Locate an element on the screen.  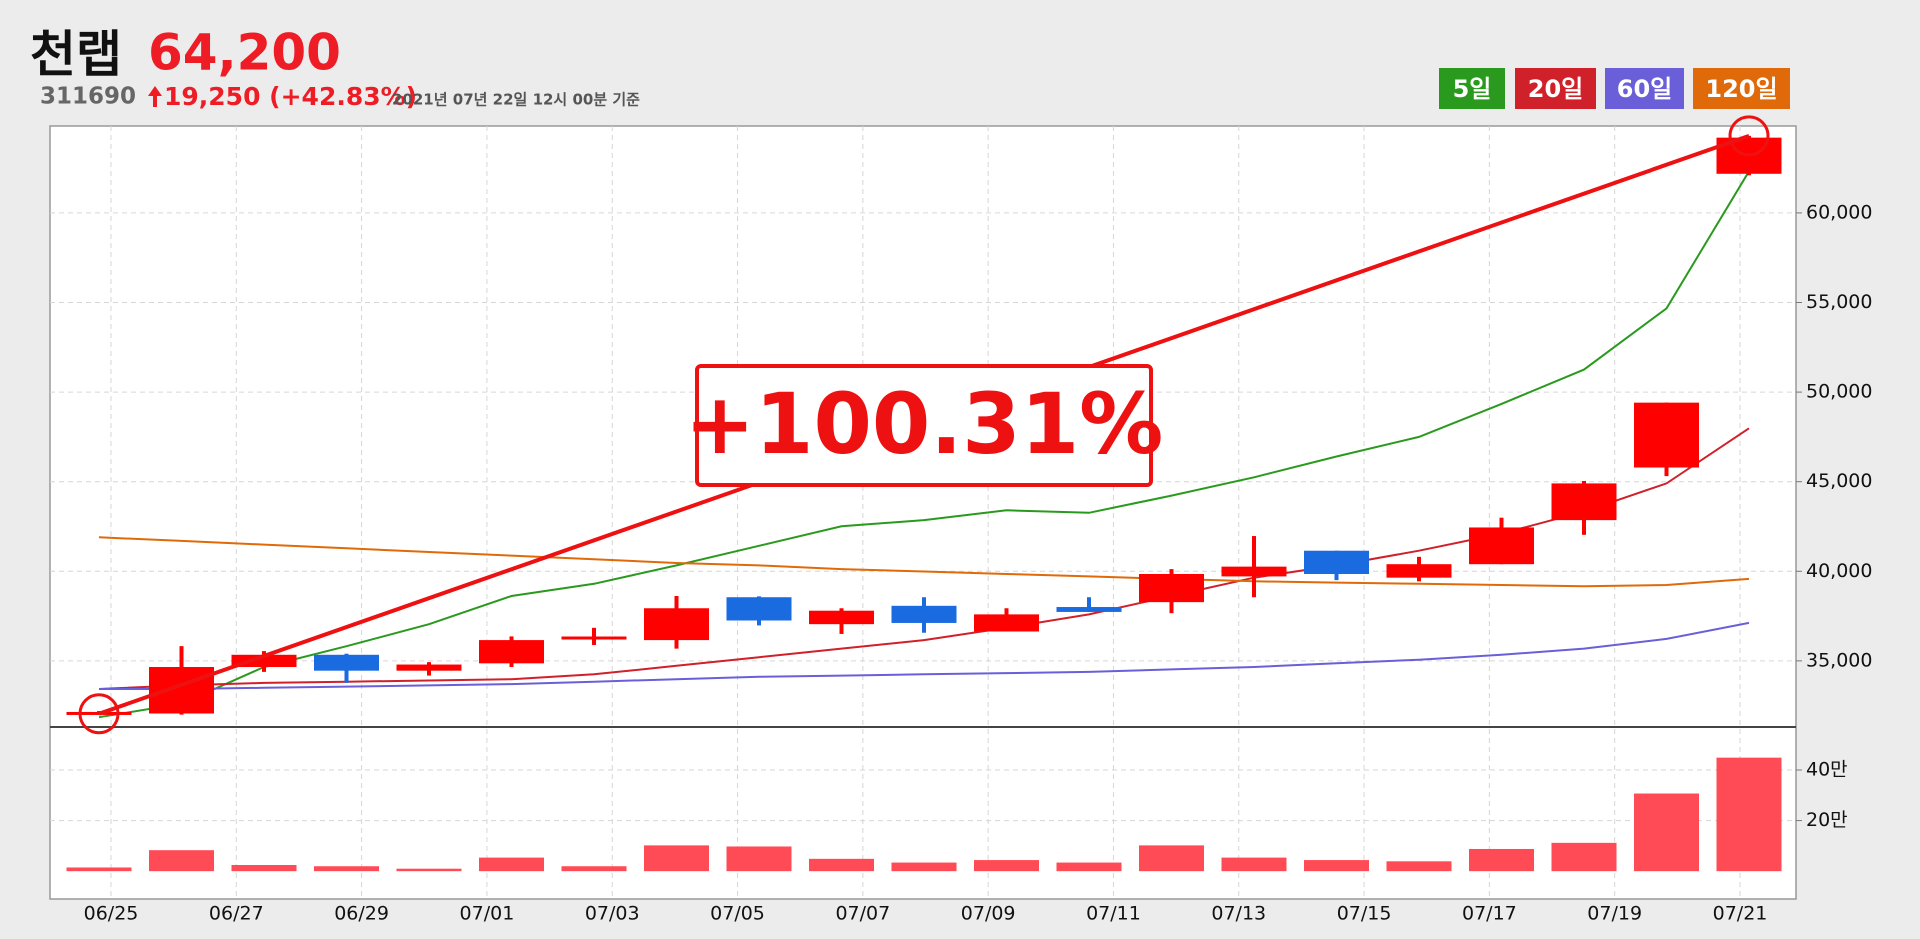
x-tick-label: 07/09 is located at coordinates (988, 914).